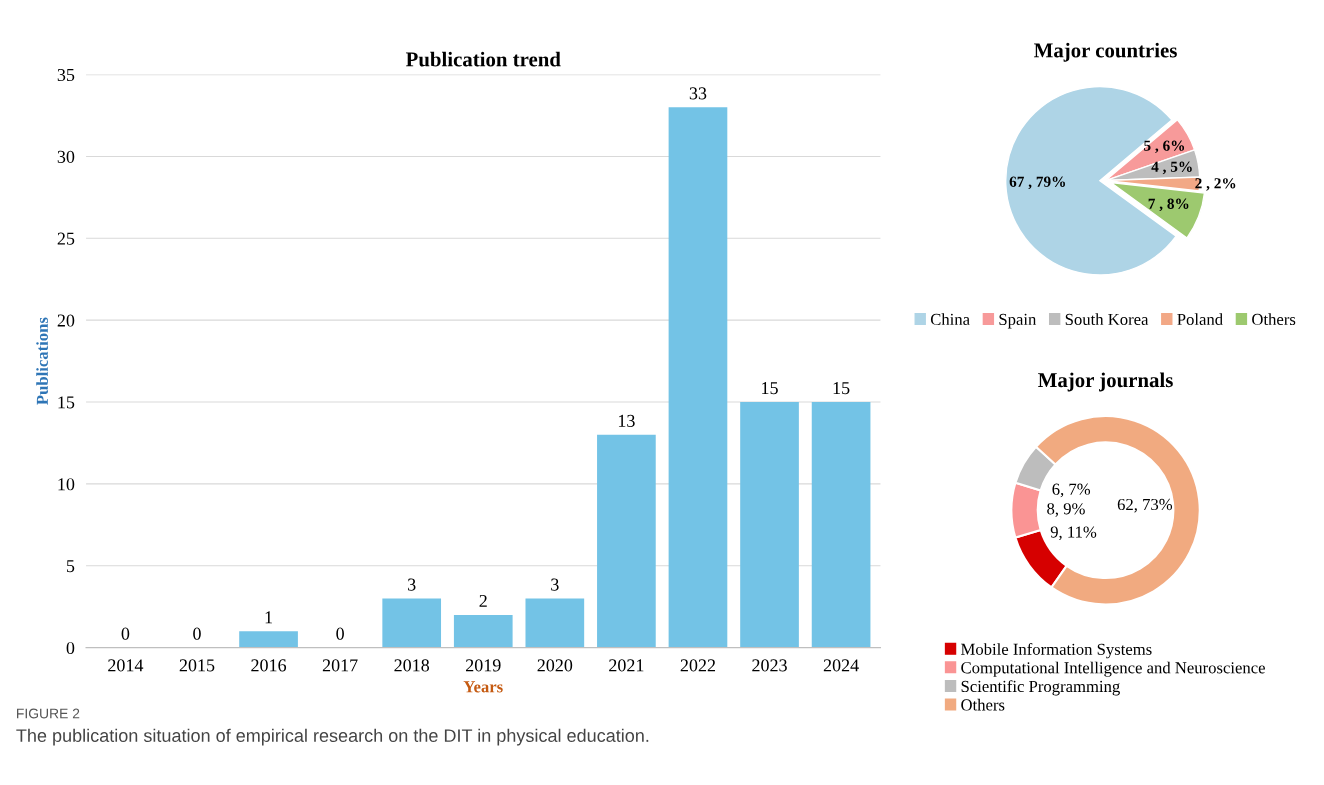 The height and width of the screenshot is (785, 1324). I want to click on x-tick-label: 2014, so click(126, 665).